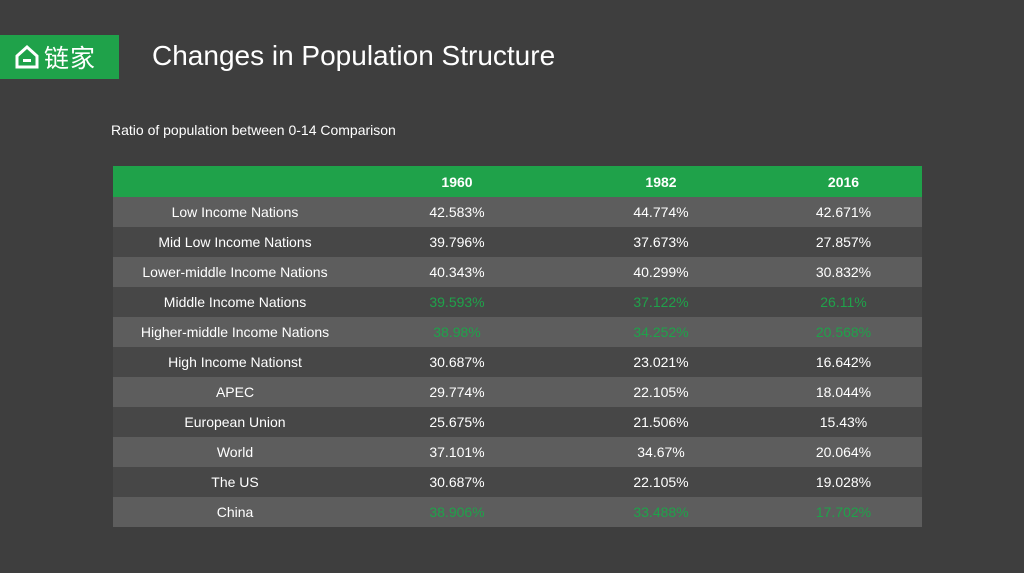 This screenshot has height=573, width=1024. What do you see at coordinates (843, 482) in the screenshot?
I see `value-cell-2016: 19.028%` at bounding box center [843, 482].